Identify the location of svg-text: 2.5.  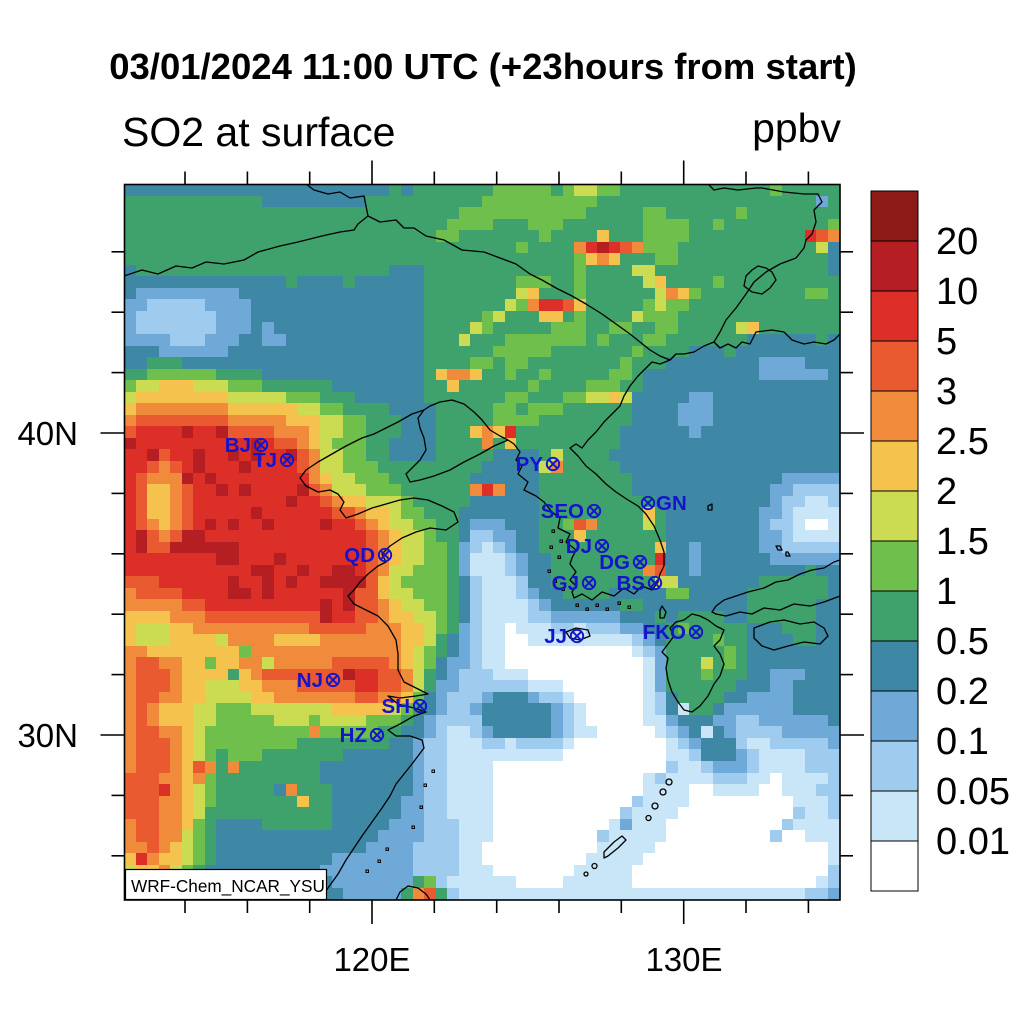
(962, 442).